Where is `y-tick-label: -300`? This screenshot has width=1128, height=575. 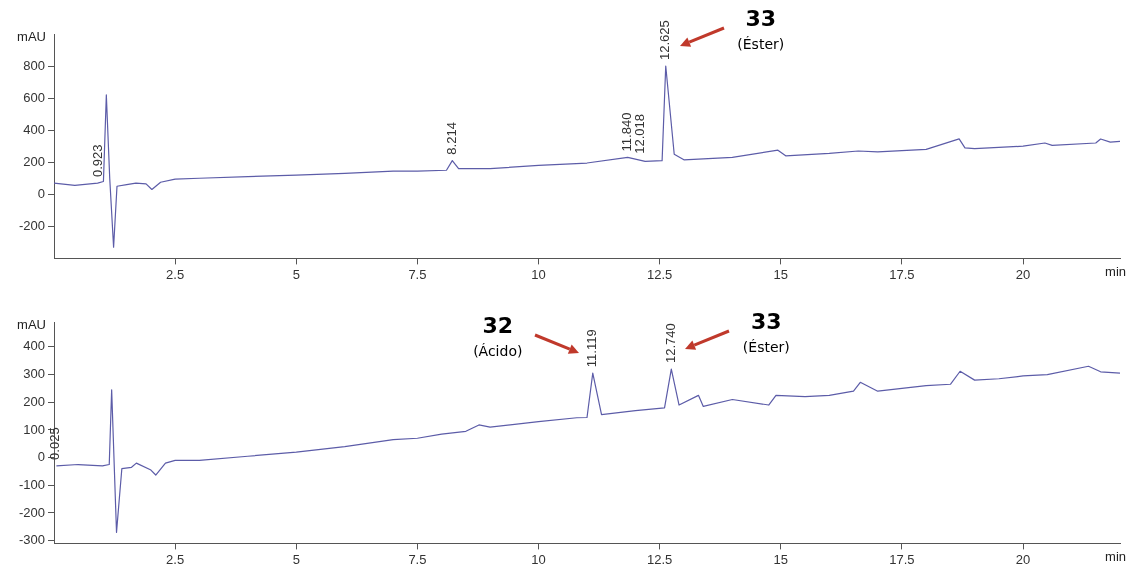 y-tick-label: -300 is located at coordinates (31, 540).